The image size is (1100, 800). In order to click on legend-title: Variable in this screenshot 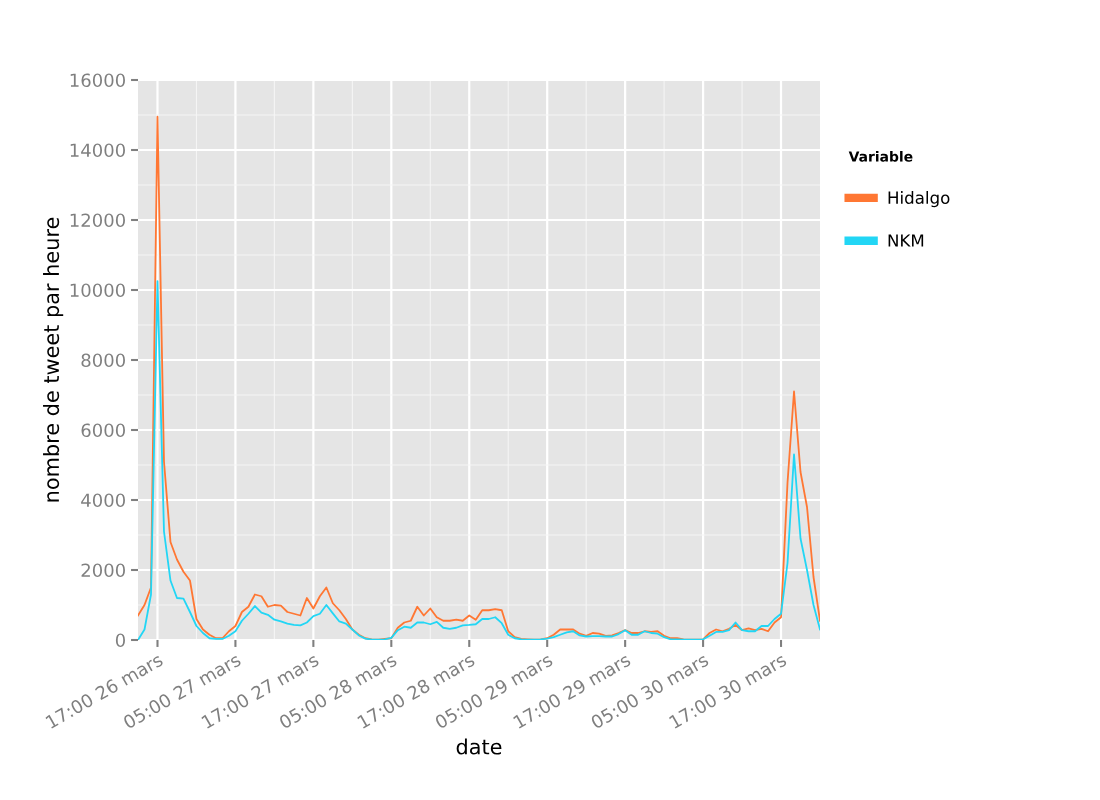, I will do `click(880, 156)`.